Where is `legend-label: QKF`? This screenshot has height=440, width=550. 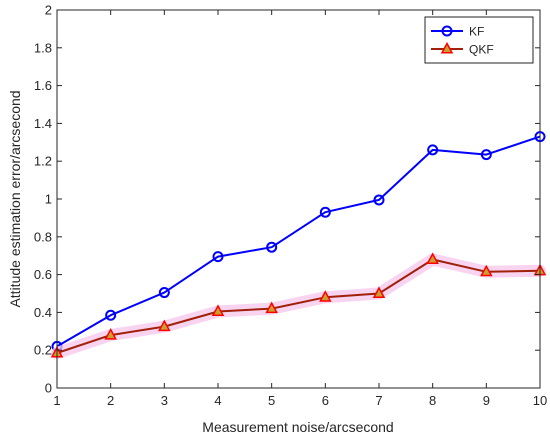 legend-label: QKF is located at coordinates (481, 50).